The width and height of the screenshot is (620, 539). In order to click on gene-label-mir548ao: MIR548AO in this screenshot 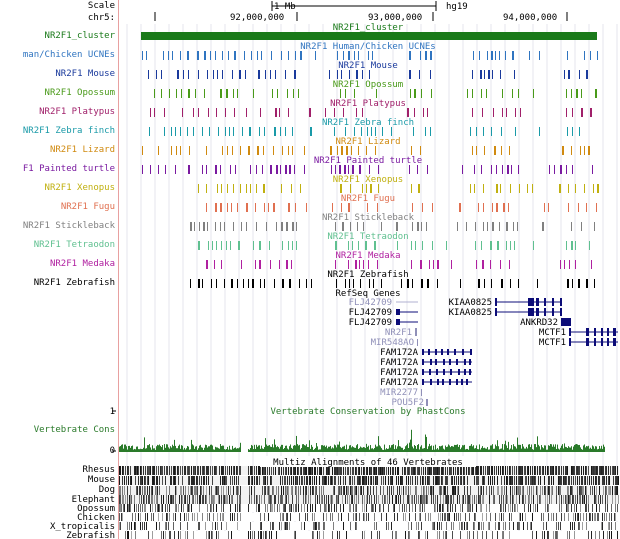, I will do `click(392, 343)`.